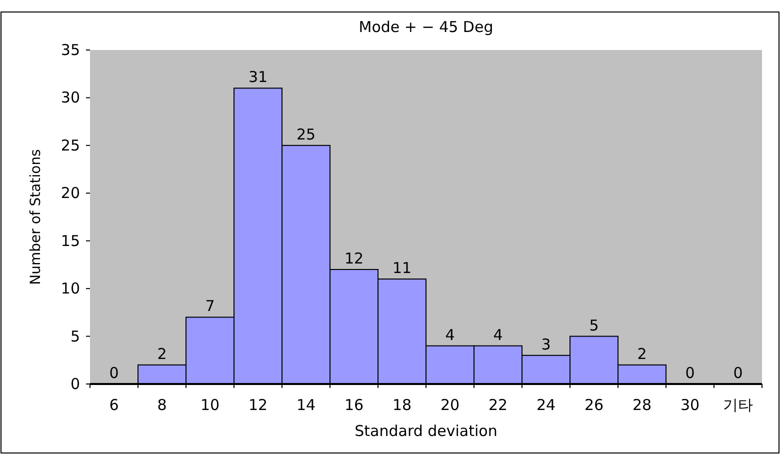 The width and height of the screenshot is (781, 455). Describe the element at coordinates (210, 306) in the screenshot. I see `data-label: 7` at that location.